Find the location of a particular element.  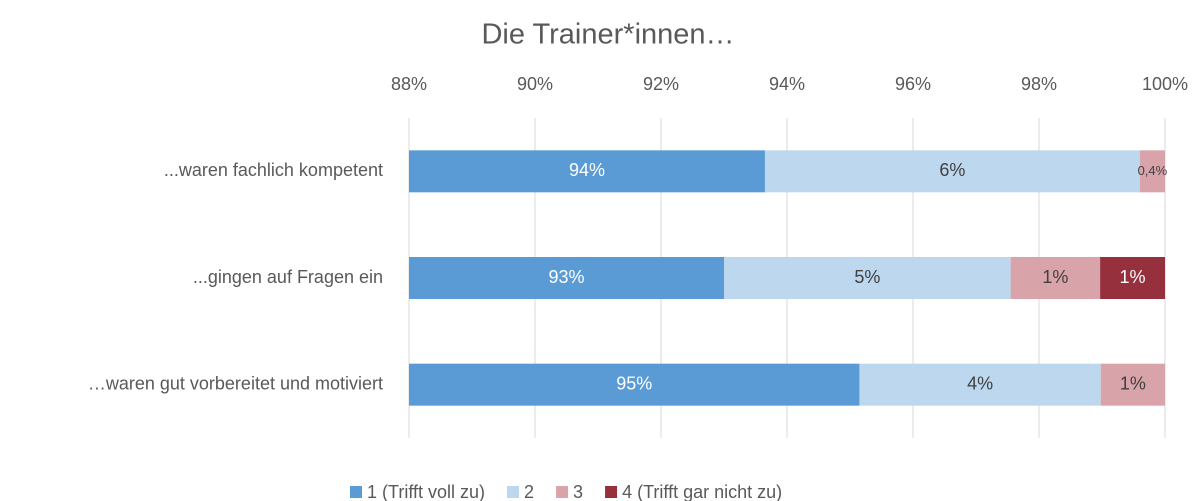

data-label: 0,4% is located at coordinates (1153, 170).